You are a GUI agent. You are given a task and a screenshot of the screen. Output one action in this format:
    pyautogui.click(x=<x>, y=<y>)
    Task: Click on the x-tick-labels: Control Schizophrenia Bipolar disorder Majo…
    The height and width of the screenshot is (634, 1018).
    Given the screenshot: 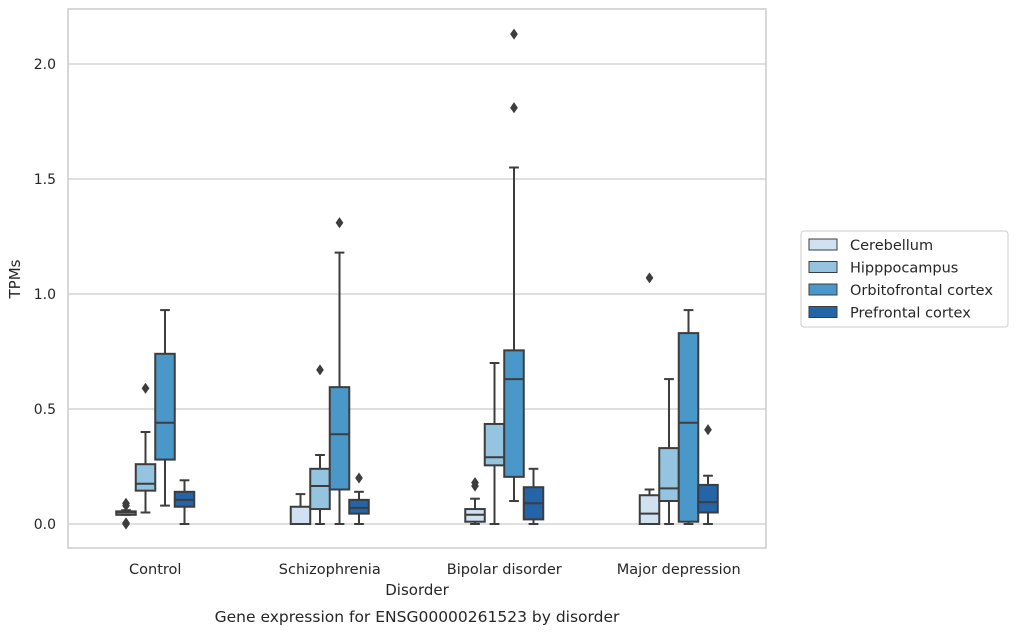 What is the action you would take?
    pyautogui.click(x=435, y=570)
    